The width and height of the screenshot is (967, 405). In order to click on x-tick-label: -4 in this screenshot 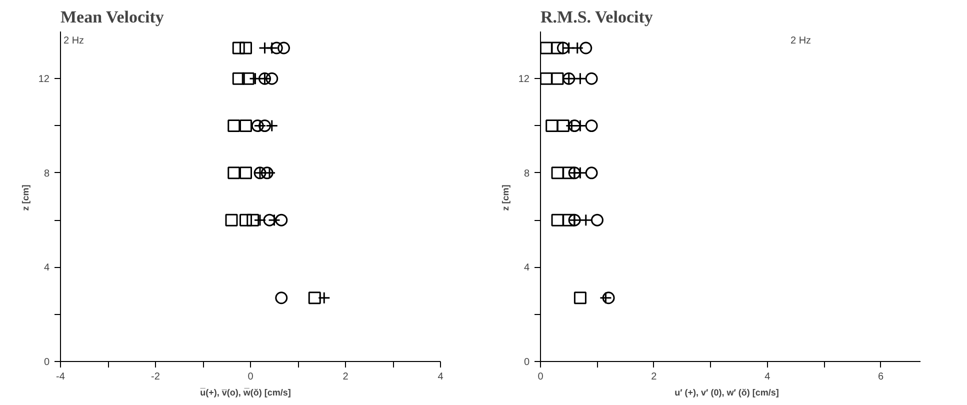, I will do `click(61, 377)`.